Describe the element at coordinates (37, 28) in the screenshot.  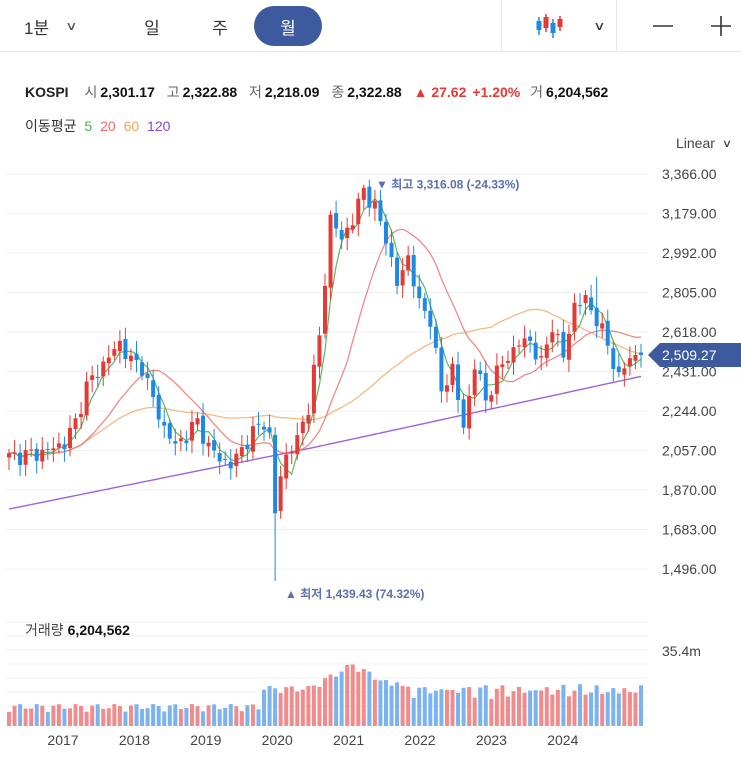
I see `interval-label: 1분` at that location.